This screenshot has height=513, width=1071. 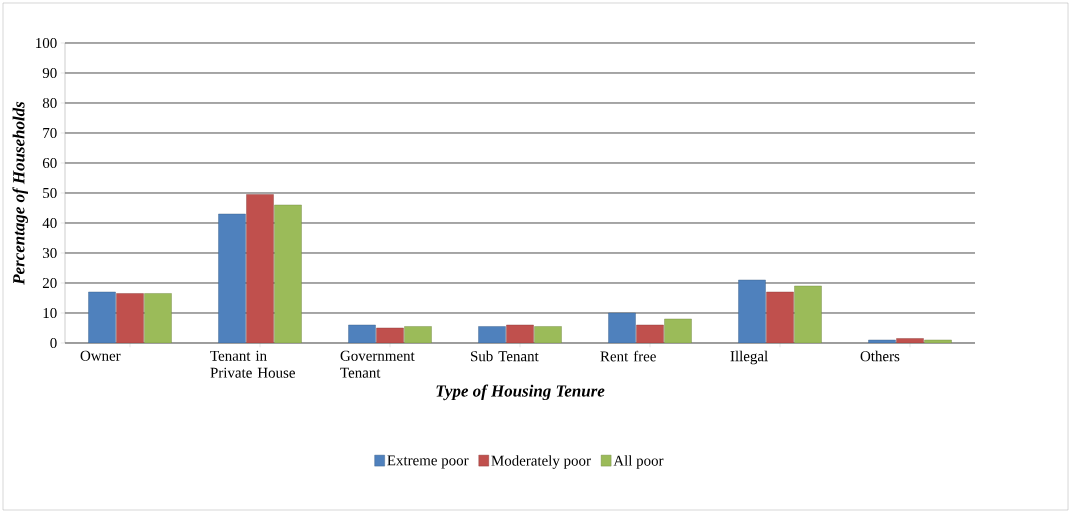 What do you see at coordinates (541, 462) in the screenshot?
I see `legend-label: Moderately poor` at bounding box center [541, 462].